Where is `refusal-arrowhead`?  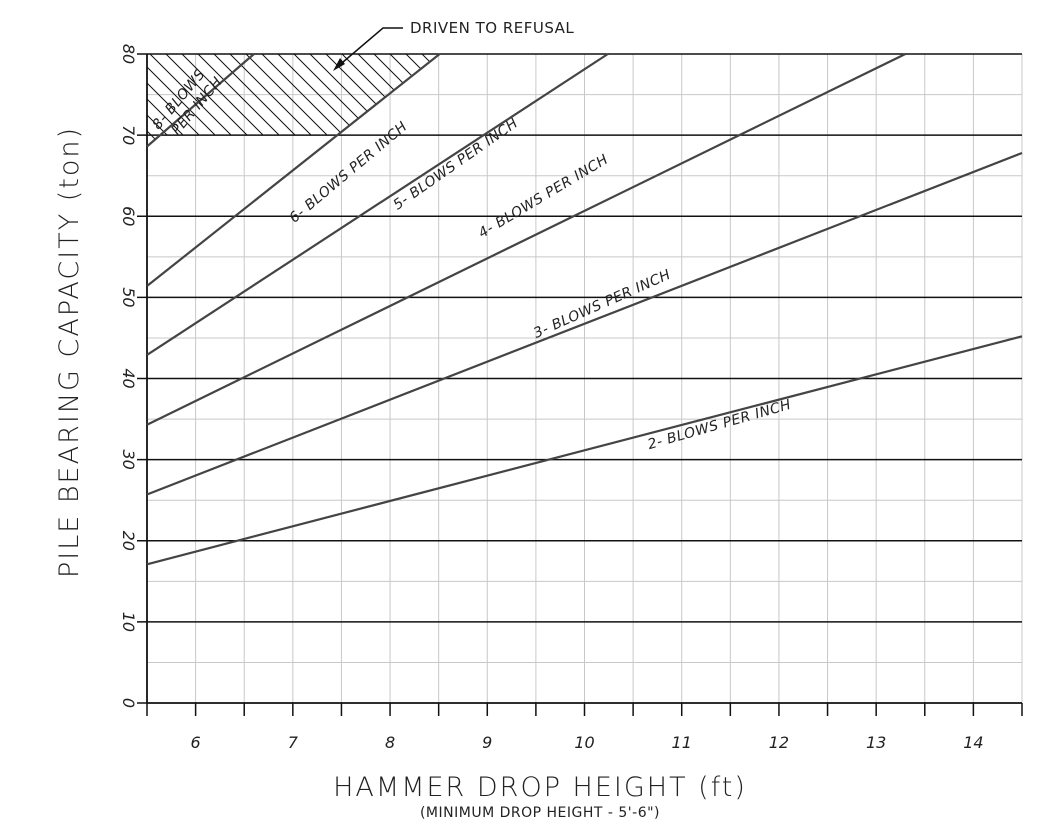 refusal-arrowhead is located at coordinates (339, 64).